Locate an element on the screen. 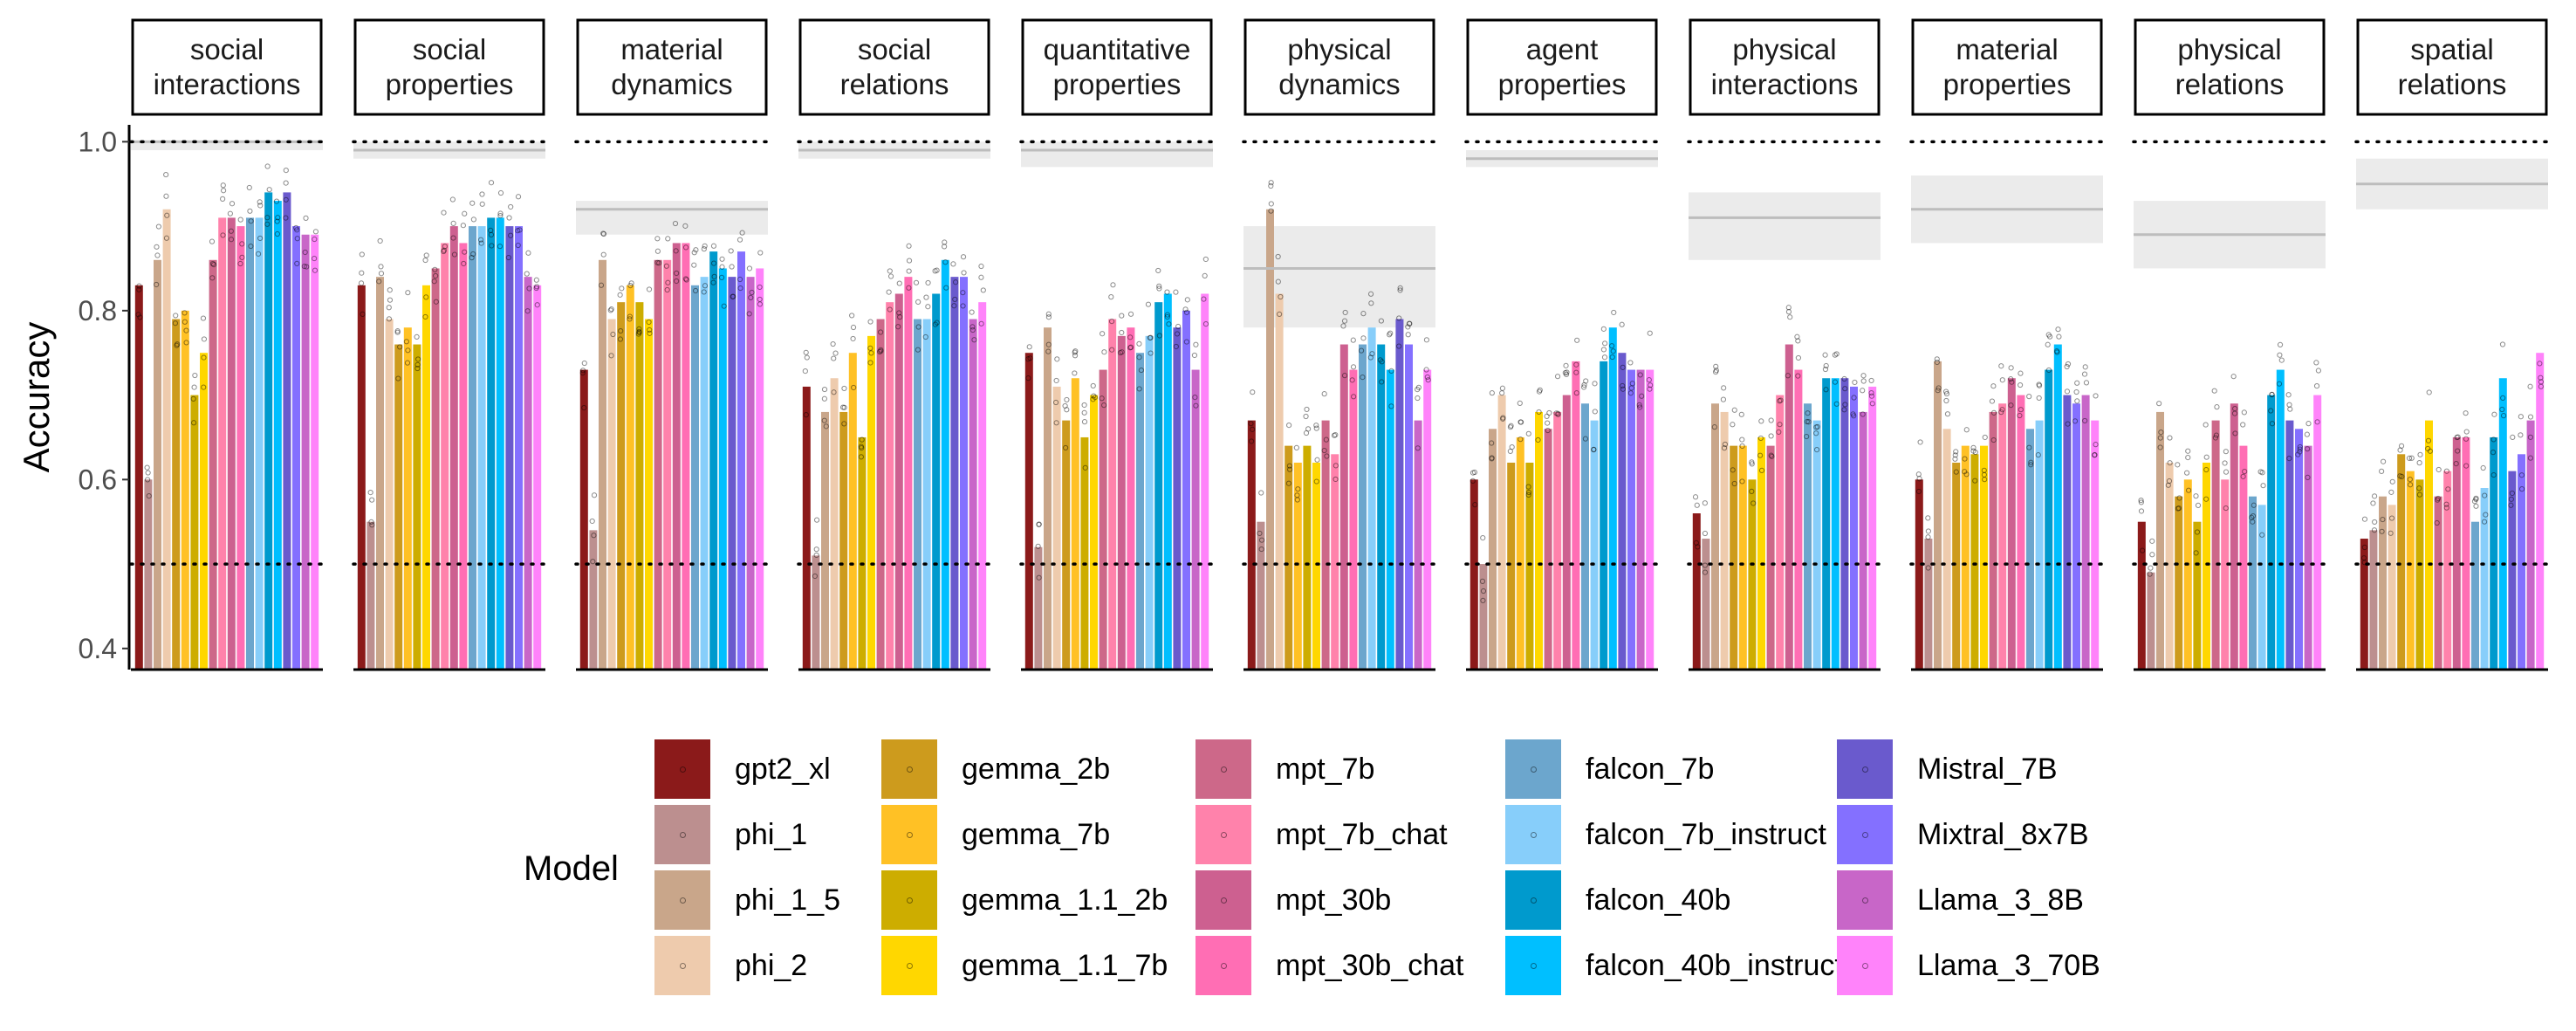  y-tick-label: 0.8 is located at coordinates (98, 310).